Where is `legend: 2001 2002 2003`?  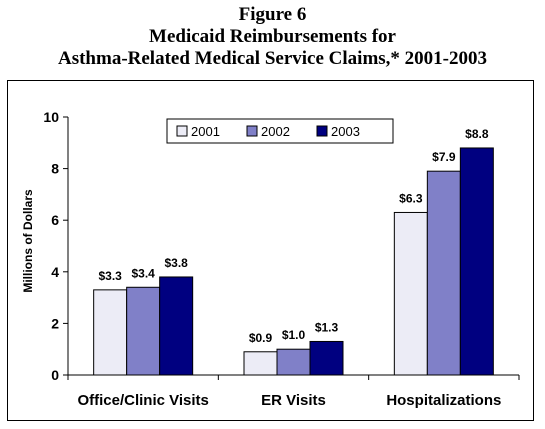
legend: 2001 2002 2003 is located at coordinates (280, 131).